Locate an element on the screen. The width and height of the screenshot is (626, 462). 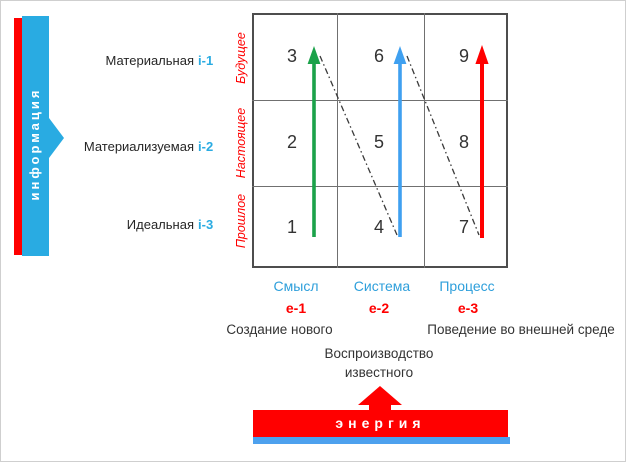
energy-axis-bar: энергия is located at coordinates (380, 423).